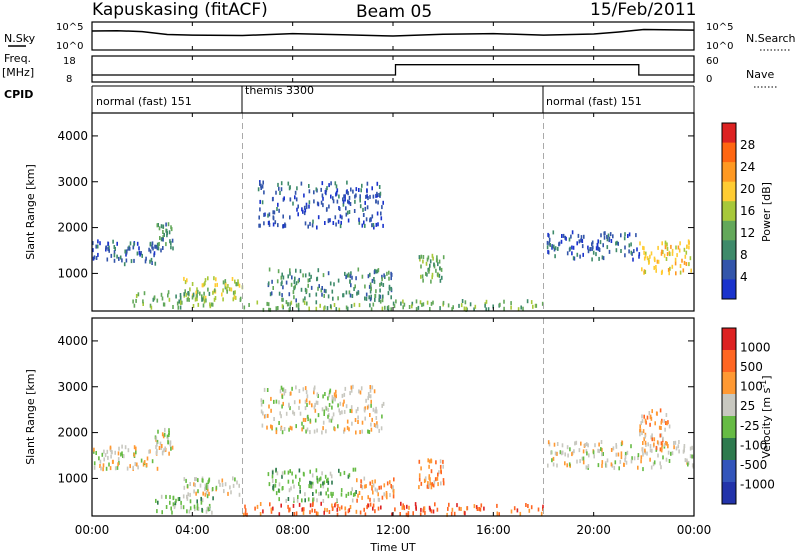 This screenshot has width=800, height=558. I want to click on power-cbar-tick: 16, so click(747, 211).